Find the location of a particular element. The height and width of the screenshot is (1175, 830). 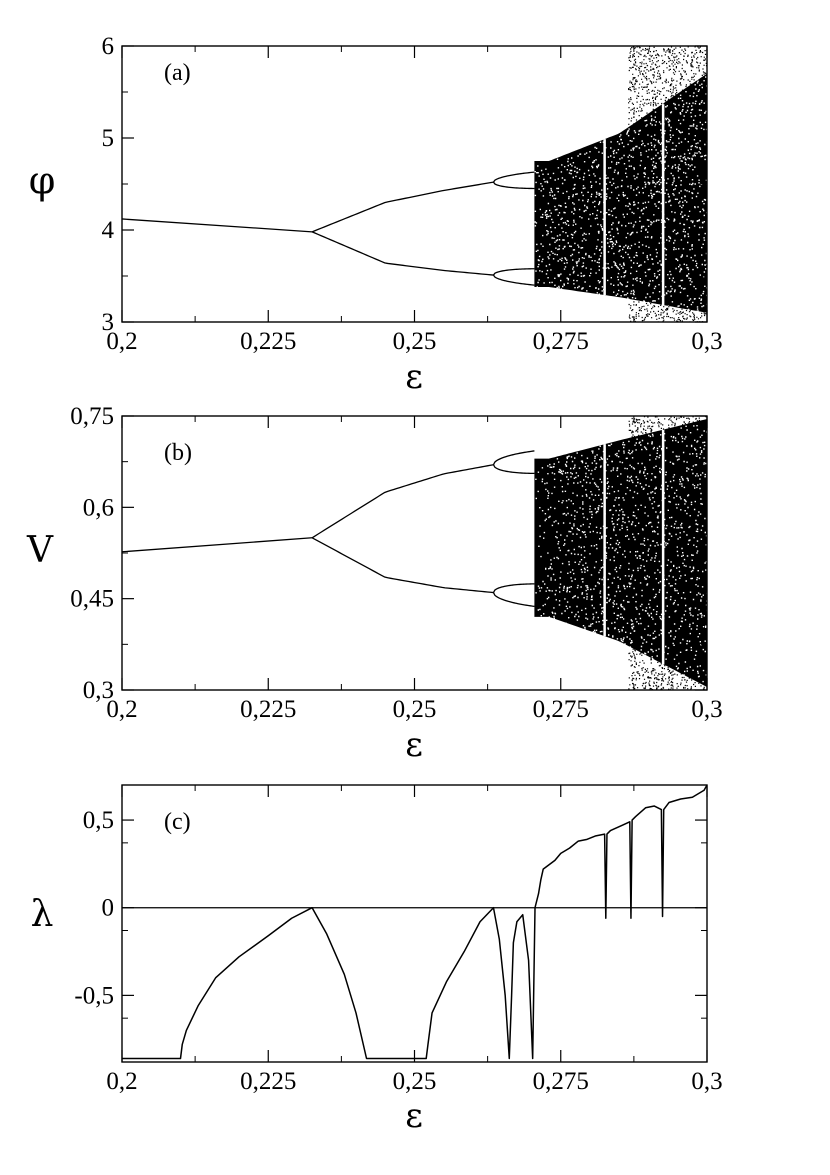

panel-a-xtick-label: 0,25 is located at coordinates (415, 341).